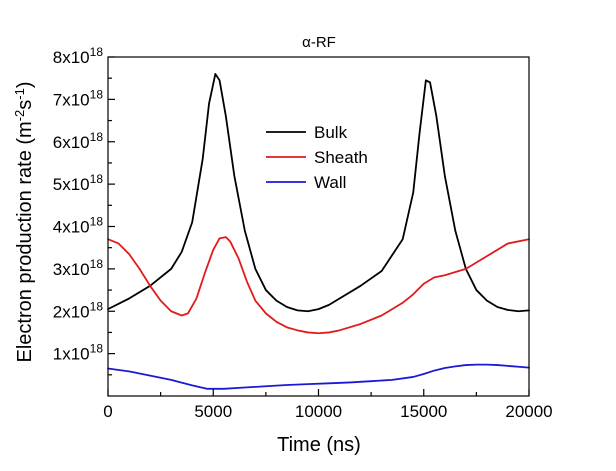 This screenshot has height=471, width=616. I want to click on series-line-sheath, so click(318, 285).